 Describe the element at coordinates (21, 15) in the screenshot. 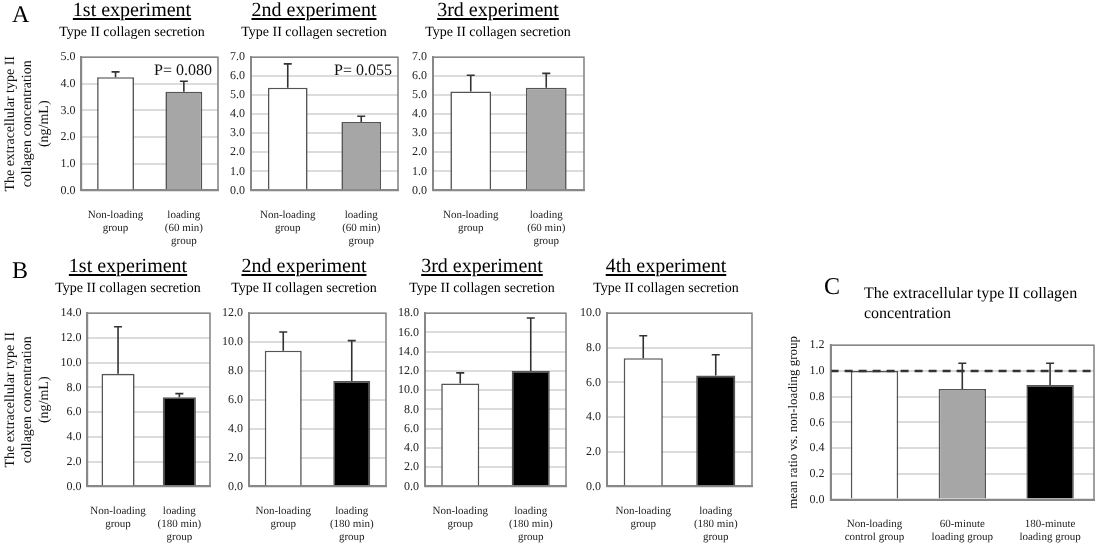

I see `text: A` at that location.